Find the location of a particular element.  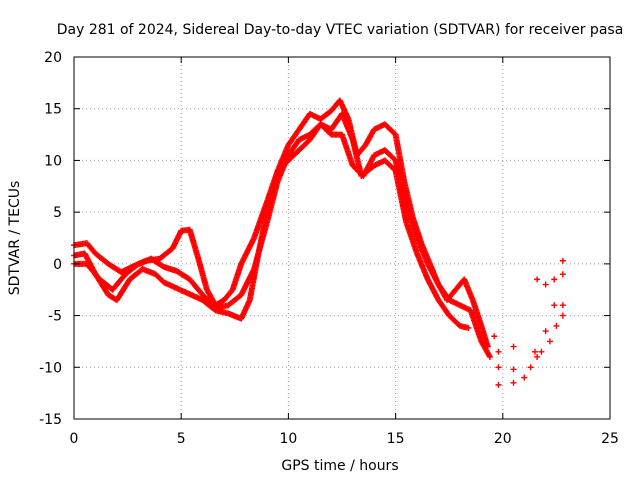

y-tick-label: 10 is located at coordinates (53, 161).